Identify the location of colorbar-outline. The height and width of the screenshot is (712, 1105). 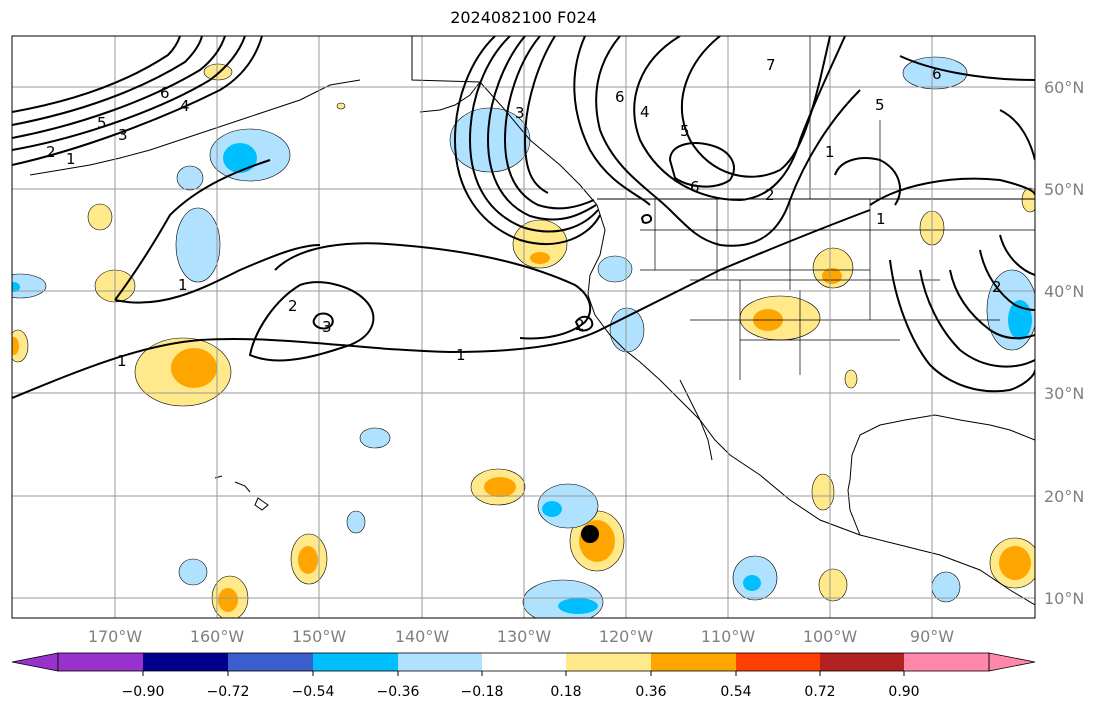
(523, 662).